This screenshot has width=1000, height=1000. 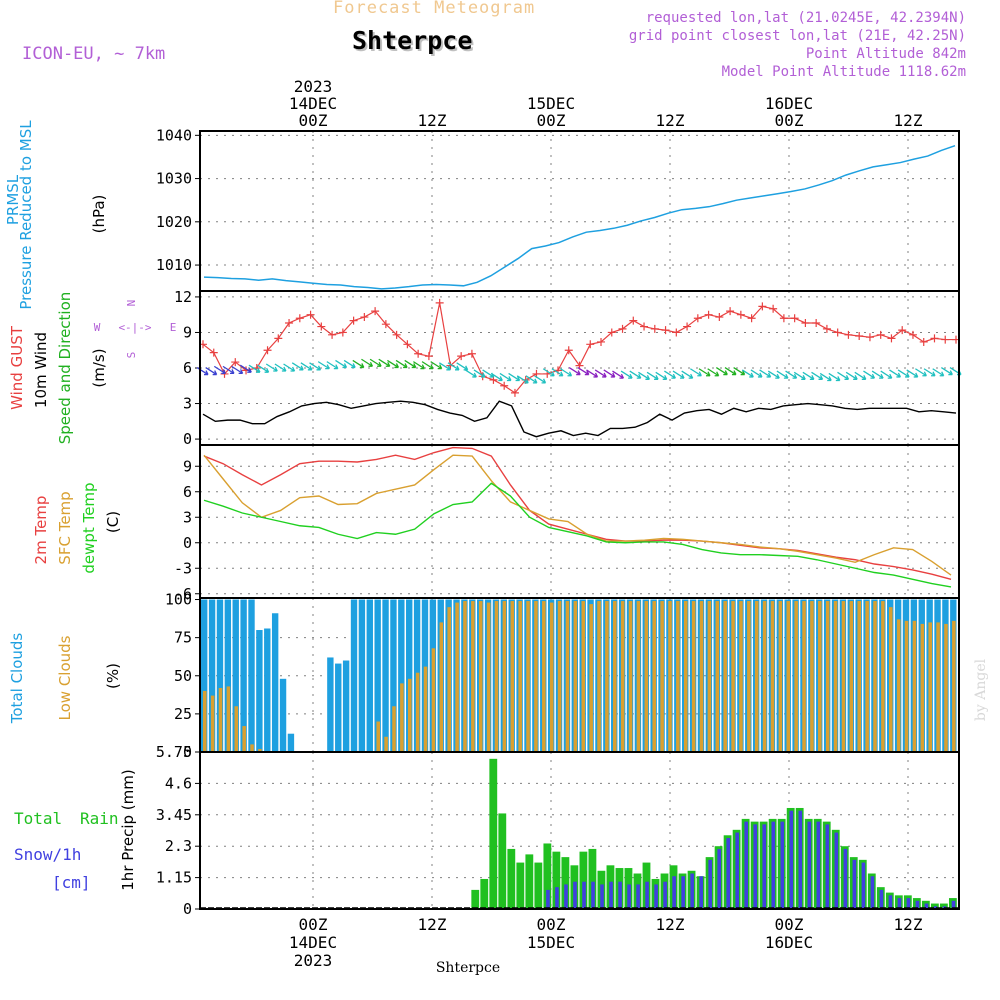 What do you see at coordinates (113, 676) in the screenshot?
I see `clouds-unit-label: (%)` at bounding box center [113, 676].